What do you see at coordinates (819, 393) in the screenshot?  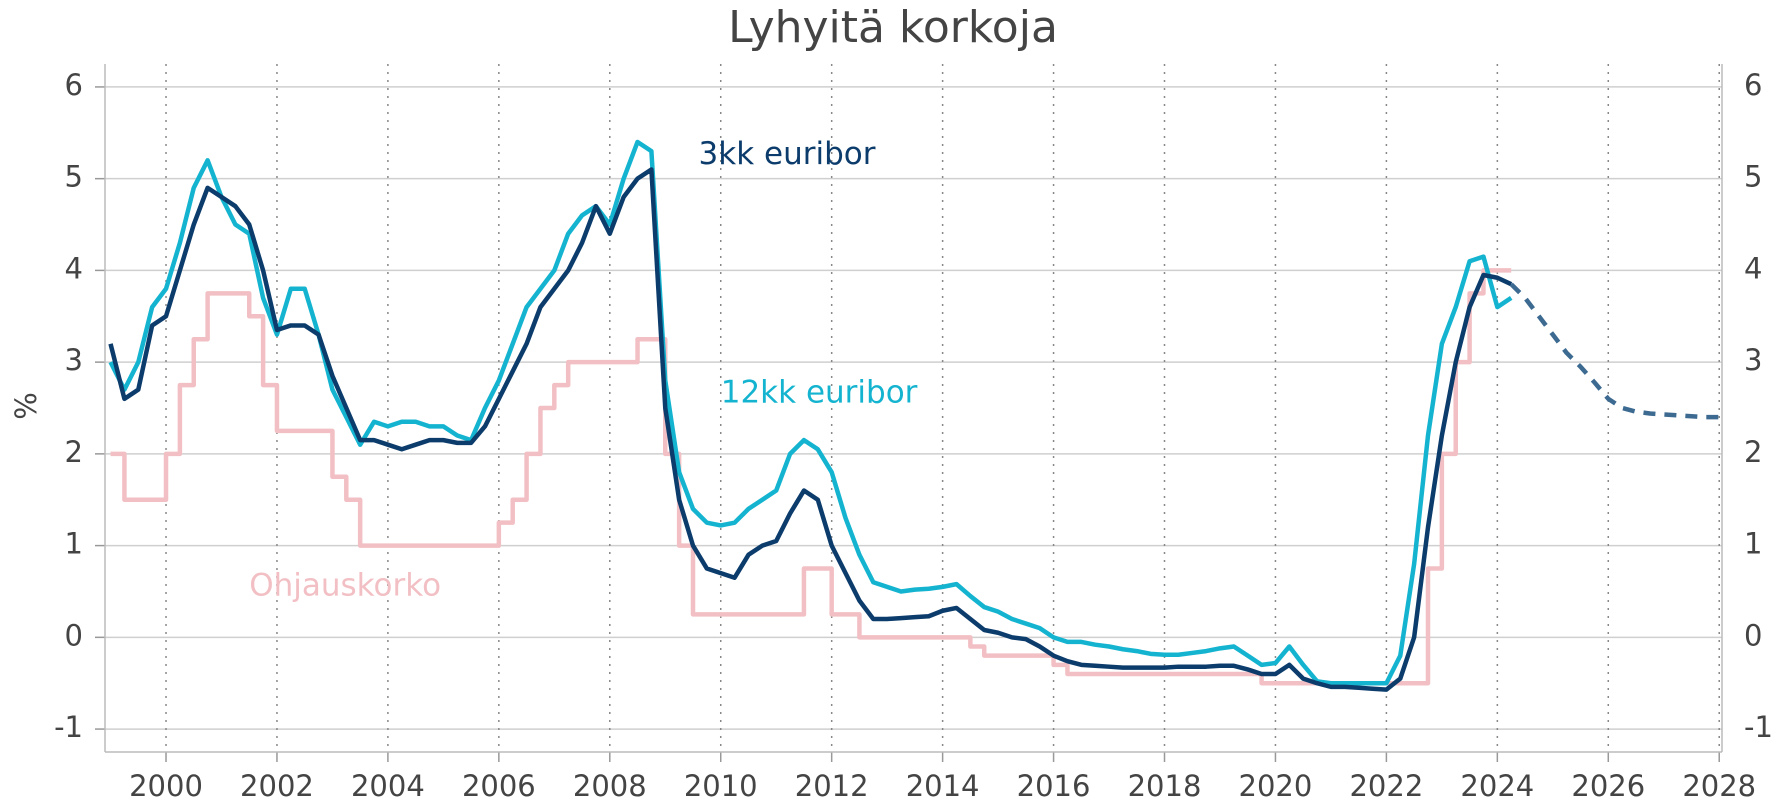 I see `series-label: 12kk euribor` at bounding box center [819, 393].